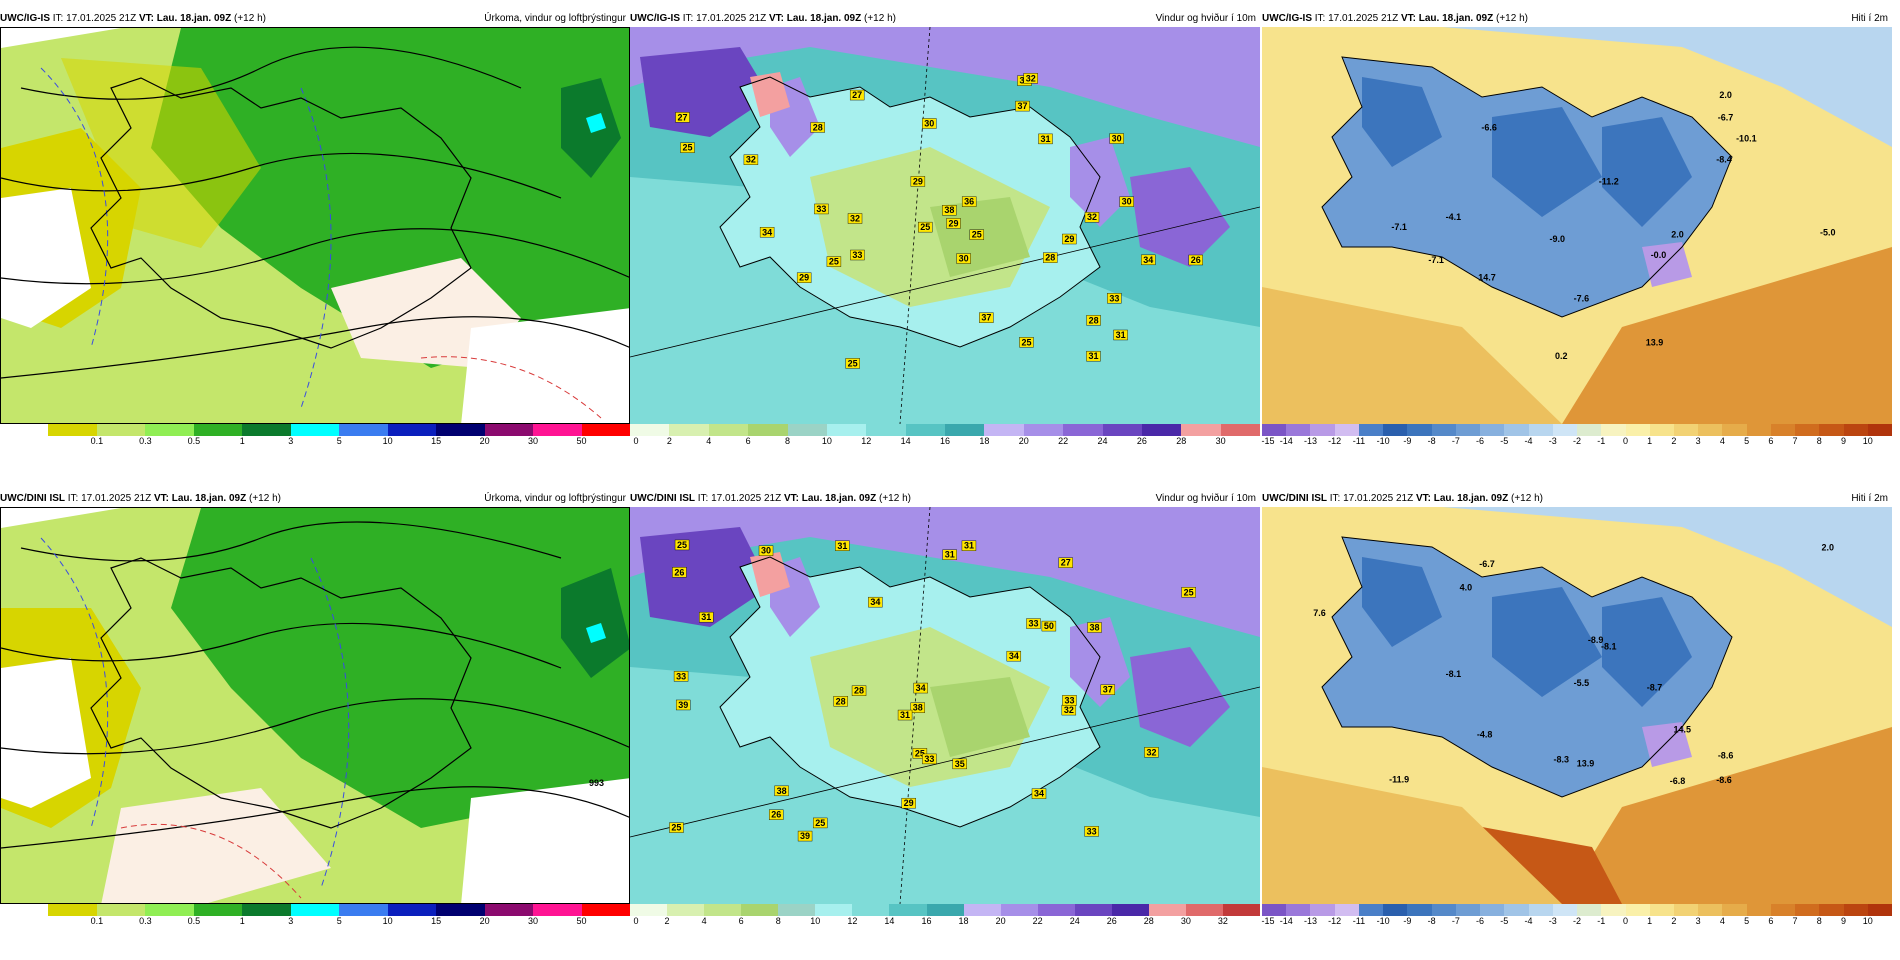 The width and height of the screenshot is (1900, 960). I want to click on colorbar-tick-label: -5, so click(1504, 921).